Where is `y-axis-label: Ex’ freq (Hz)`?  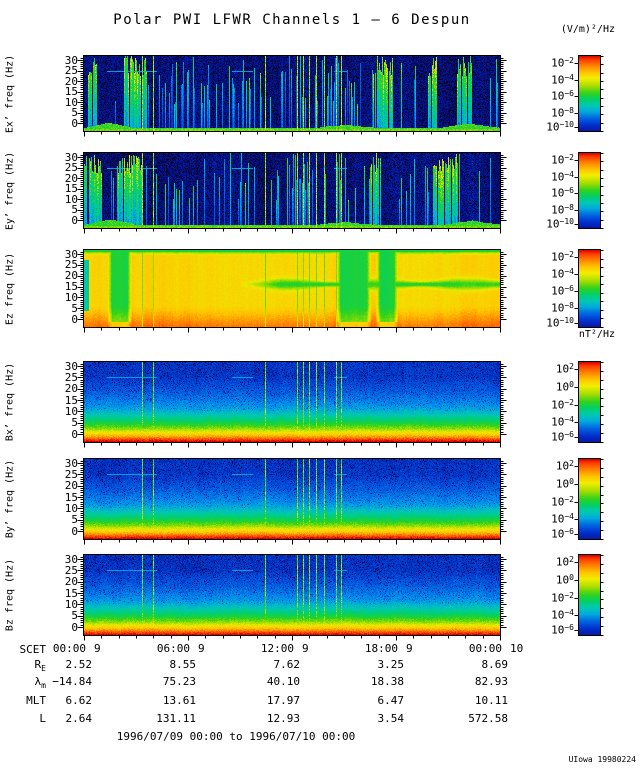
y-axis-label: Ex’ freq (Hz) is located at coordinates (10, 93).